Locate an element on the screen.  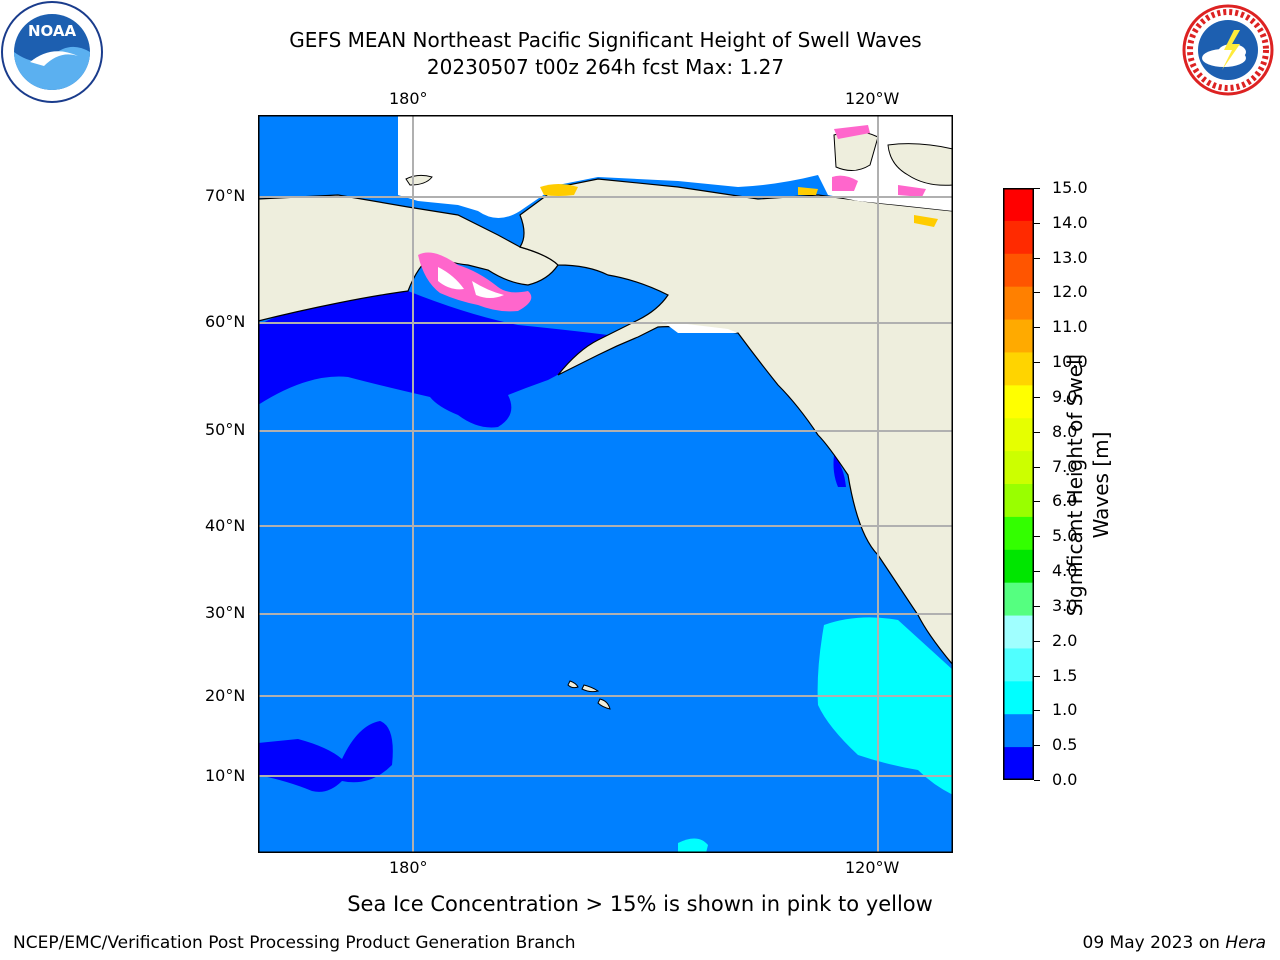
lon-tick-bottom-120w: 120°W is located at coordinates (872, 867).